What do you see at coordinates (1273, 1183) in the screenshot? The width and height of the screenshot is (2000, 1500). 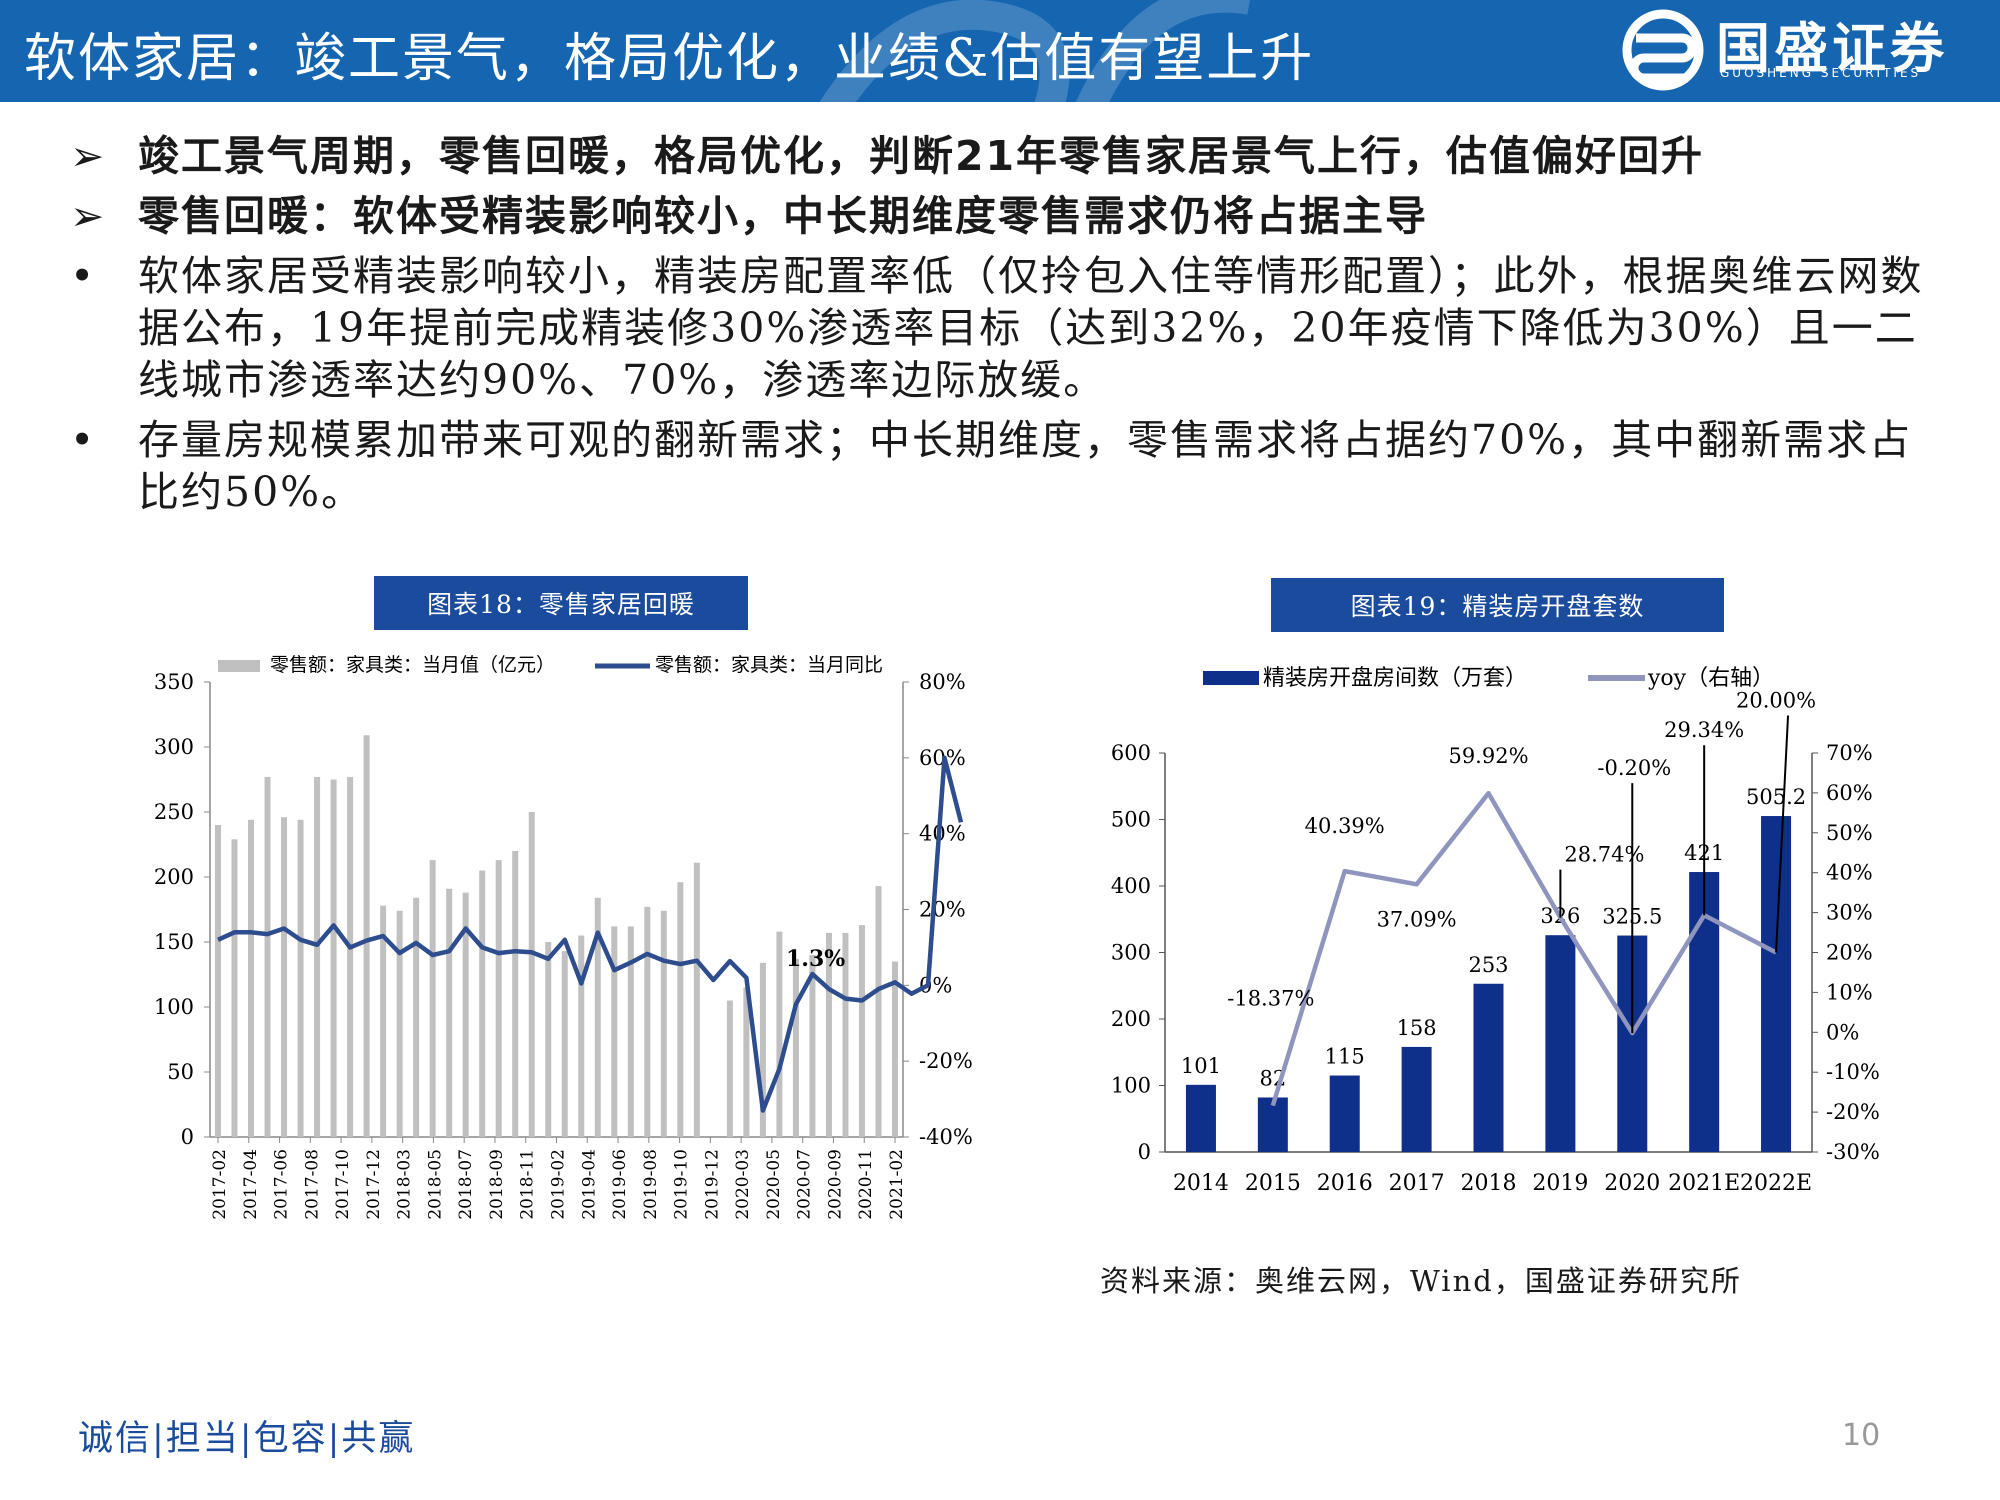 I see `x-tick-label: 2015` at bounding box center [1273, 1183].